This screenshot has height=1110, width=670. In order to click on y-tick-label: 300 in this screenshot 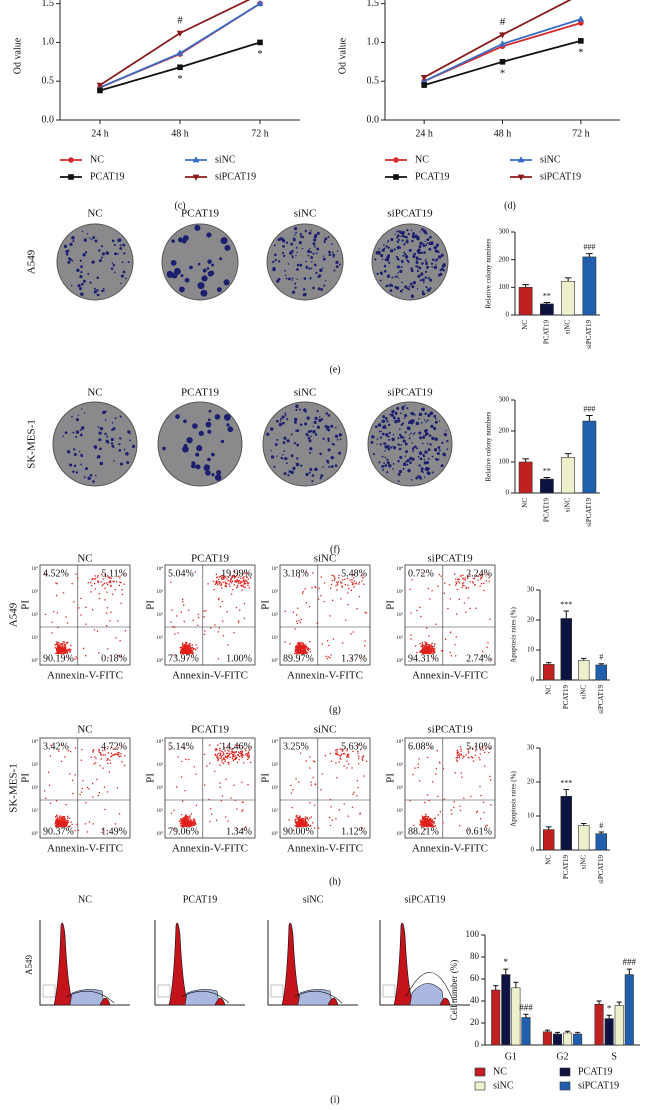, I will do `click(504, 400)`.